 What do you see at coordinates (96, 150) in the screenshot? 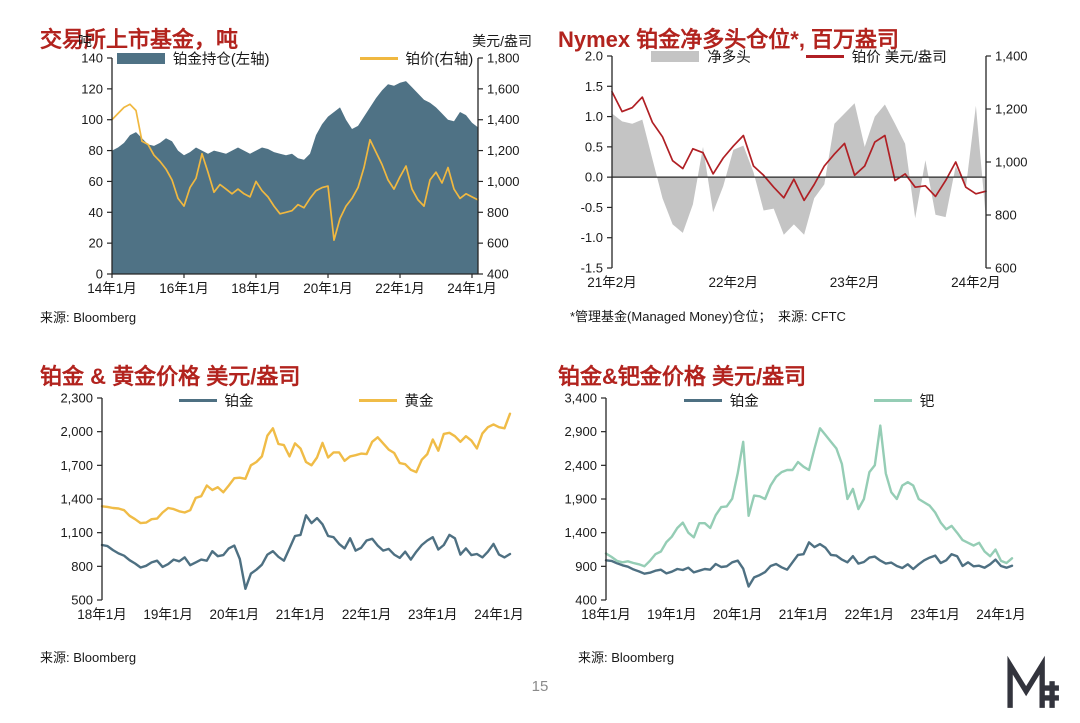
I see `tick-label: 80` at bounding box center [96, 150].